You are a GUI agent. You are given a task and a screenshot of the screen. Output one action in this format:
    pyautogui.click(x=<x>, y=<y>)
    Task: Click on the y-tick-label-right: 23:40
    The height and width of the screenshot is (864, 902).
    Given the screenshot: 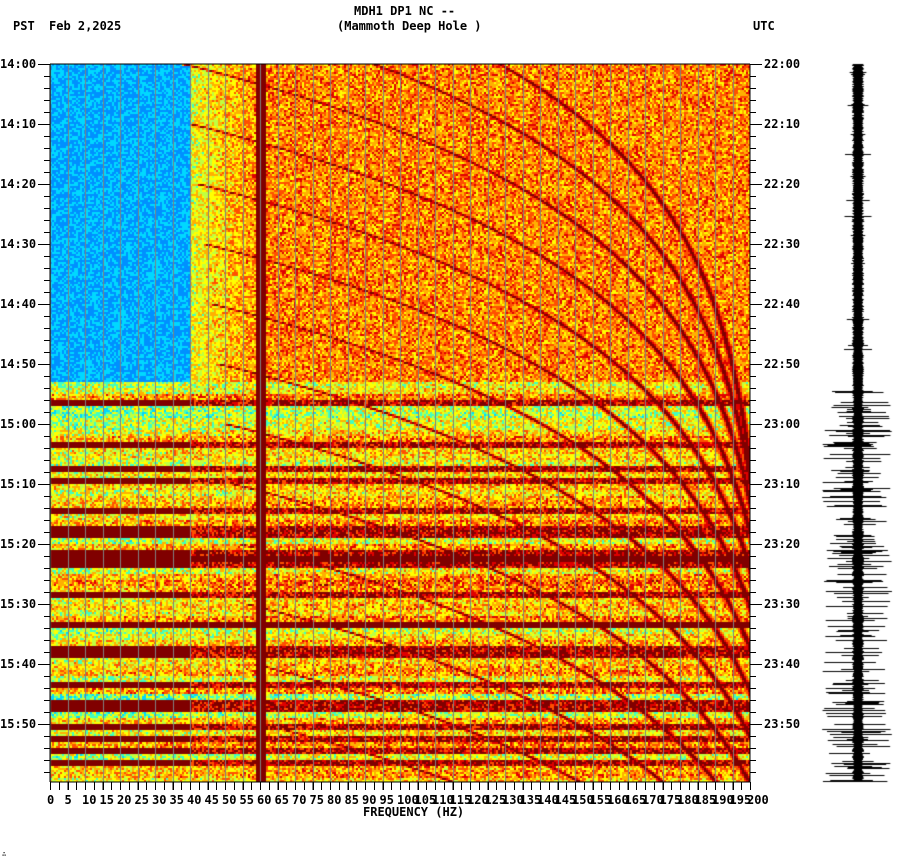 What is the action you would take?
    pyautogui.click(x=782, y=664)
    